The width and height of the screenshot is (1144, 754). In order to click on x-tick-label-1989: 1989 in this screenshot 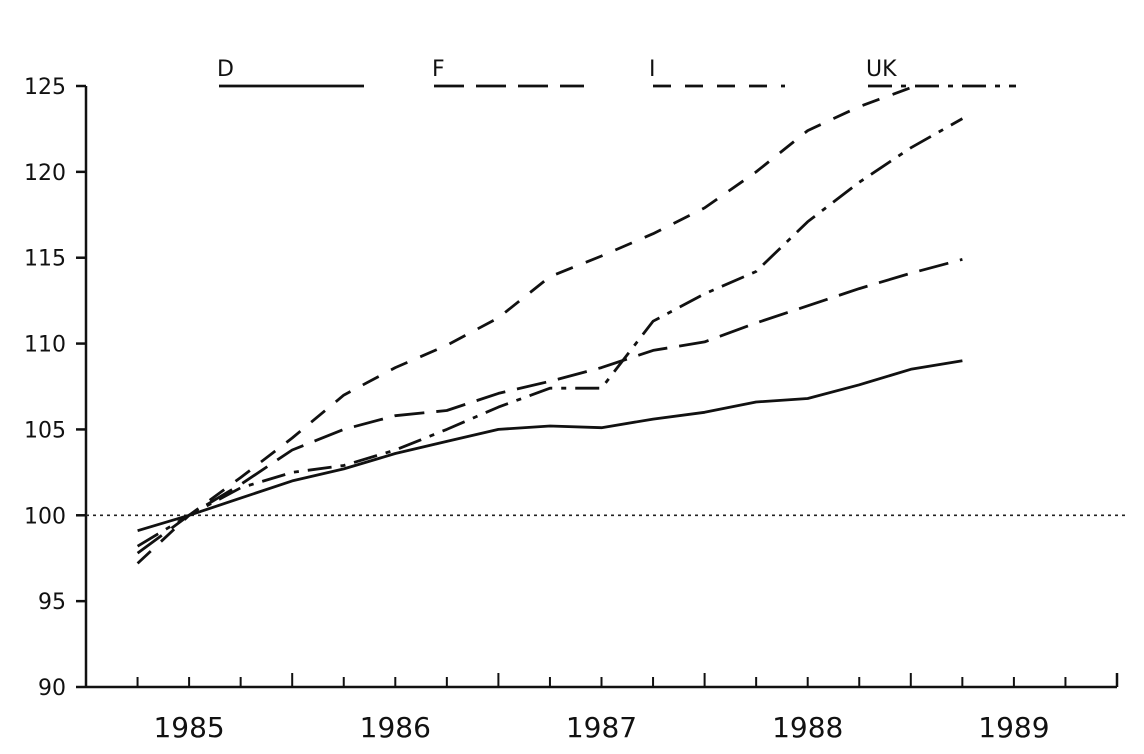, I will do `click(1013, 727)`.